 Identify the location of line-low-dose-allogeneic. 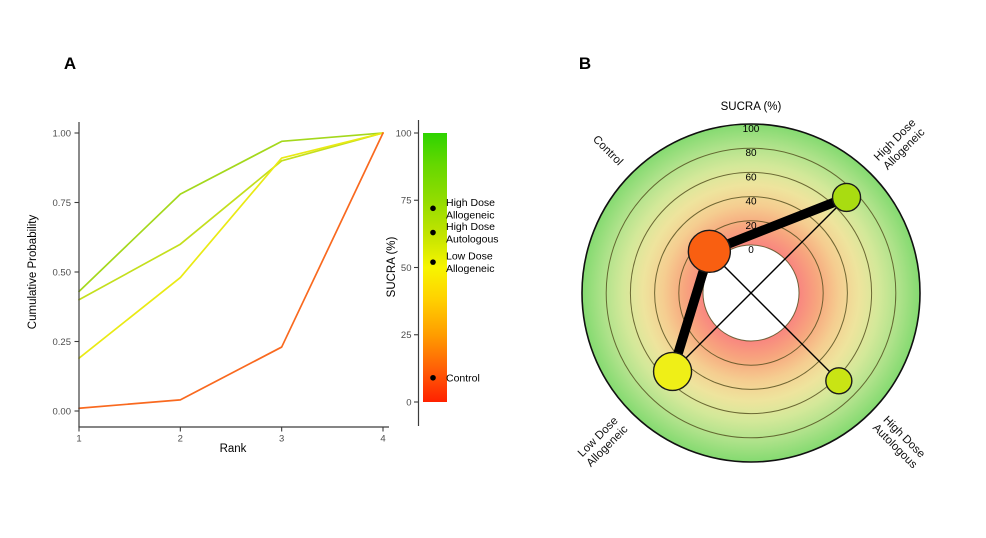
(231, 246).